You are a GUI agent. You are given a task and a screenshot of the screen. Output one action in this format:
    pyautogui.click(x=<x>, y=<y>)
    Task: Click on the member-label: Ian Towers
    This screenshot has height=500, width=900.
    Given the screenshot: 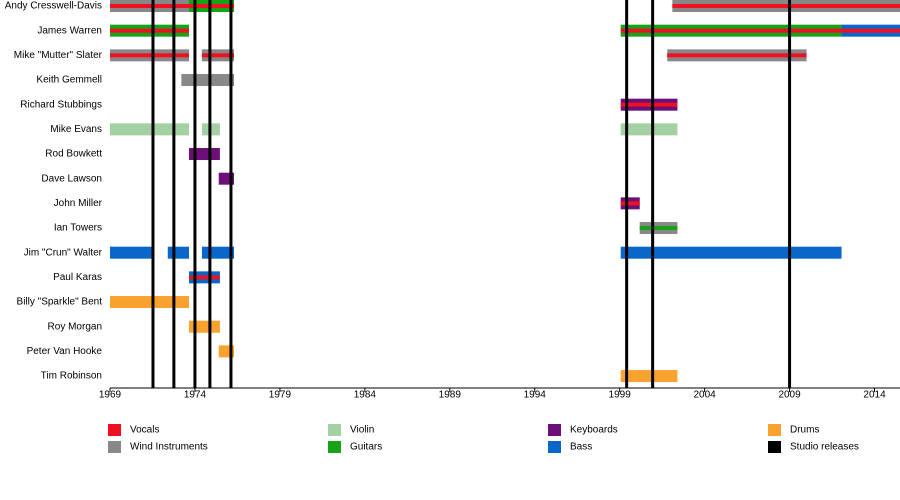 What is the action you would take?
    pyautogui.click(x=78, y=228)
    